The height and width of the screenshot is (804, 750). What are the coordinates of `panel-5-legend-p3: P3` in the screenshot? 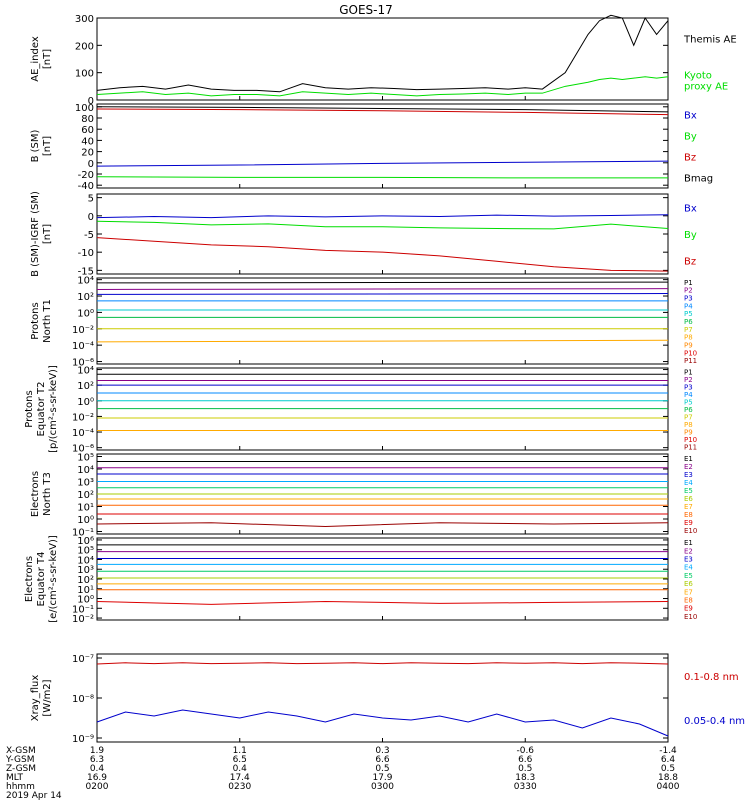 It's located at (688, 388).